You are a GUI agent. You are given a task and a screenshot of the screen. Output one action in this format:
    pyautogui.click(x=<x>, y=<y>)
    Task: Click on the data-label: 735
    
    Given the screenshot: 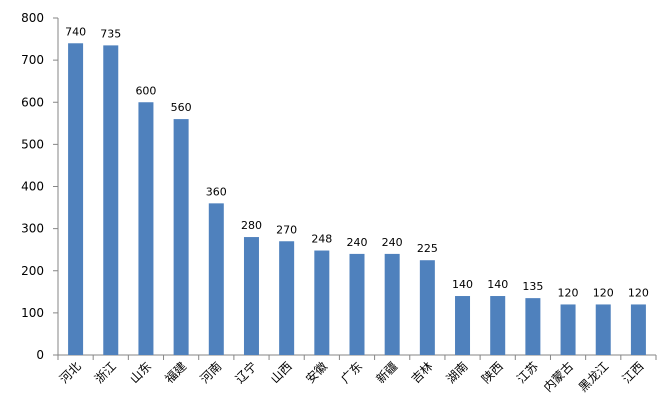 What is the action you would take?
    pyautogui.click(x=110, y=33)
    